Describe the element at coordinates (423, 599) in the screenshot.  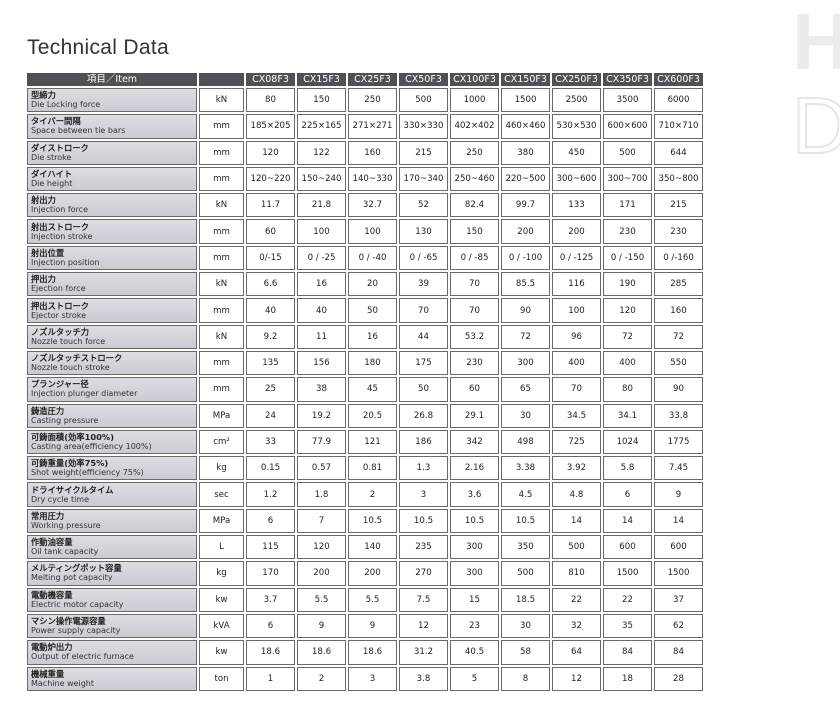
I see `value-cell: 7.5` at that location.